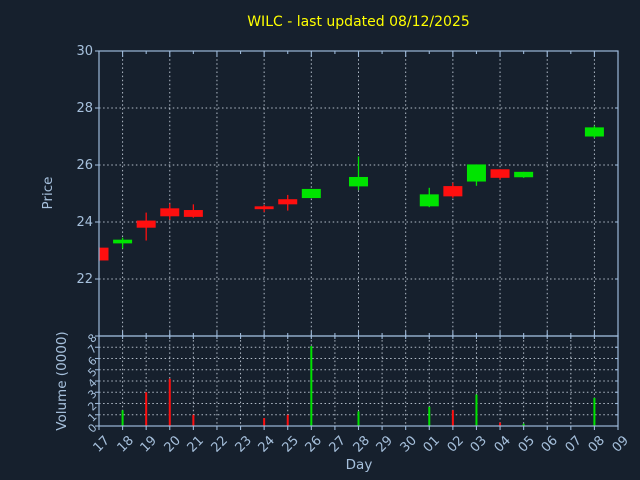 This screenshot has height=480, width=640. I want to click on chart-title: WILC - last updated 08/12/2025, so click(358, 22).